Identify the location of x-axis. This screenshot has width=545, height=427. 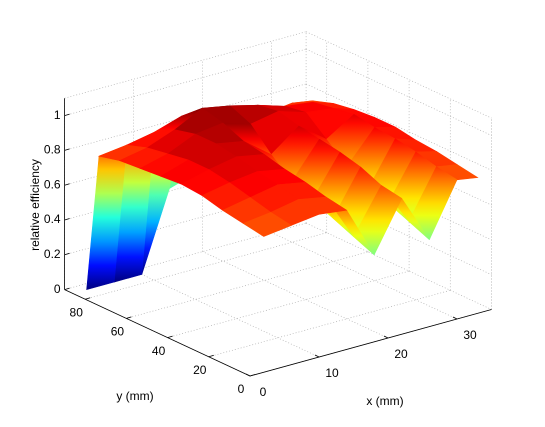
(370, 343).